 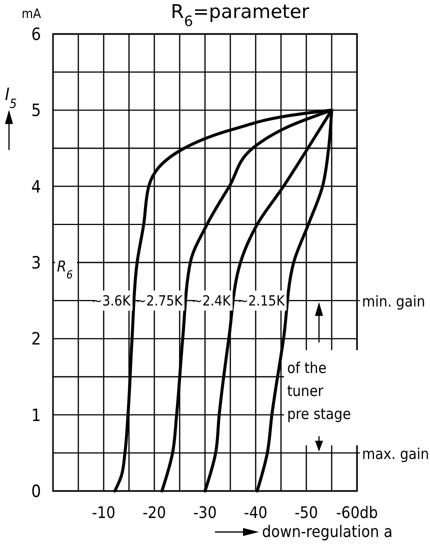 What do you see at coordinates (154, 512) in the screenshot?
I see `x-tick-label: -20` at bounding box center [154, 512].